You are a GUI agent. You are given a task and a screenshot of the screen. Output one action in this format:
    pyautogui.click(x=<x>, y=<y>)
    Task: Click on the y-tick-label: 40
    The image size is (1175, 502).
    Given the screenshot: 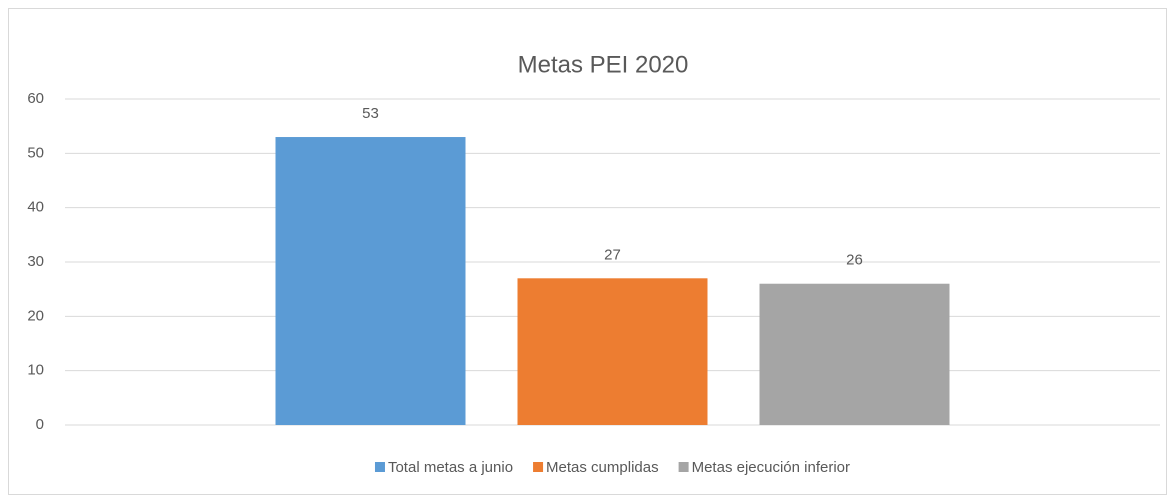 What is the action you would take?
    pyautogui.click(x=35, y=207)
    